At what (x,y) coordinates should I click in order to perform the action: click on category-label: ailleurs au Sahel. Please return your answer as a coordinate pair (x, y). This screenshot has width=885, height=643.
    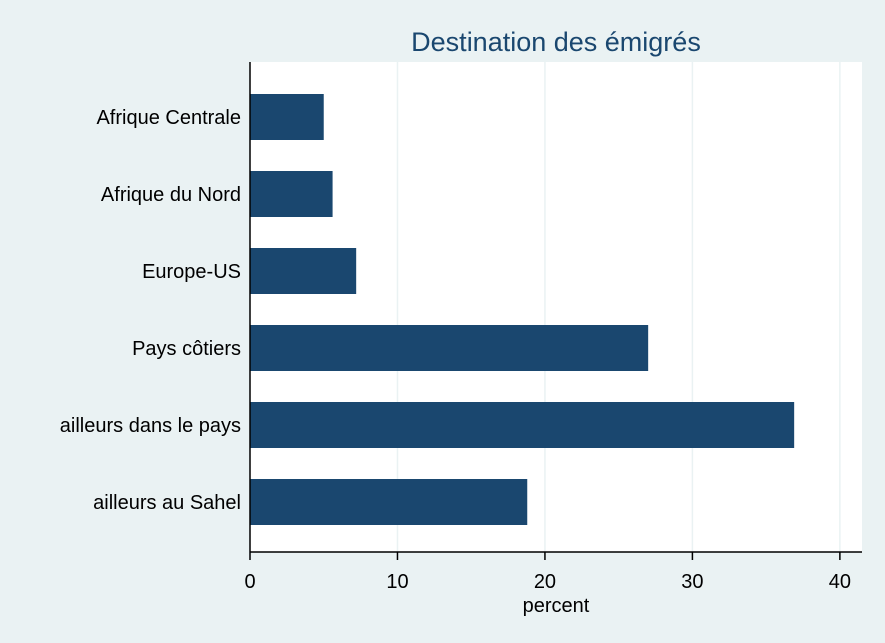
    Looking at the image, I should click on (167, 503).